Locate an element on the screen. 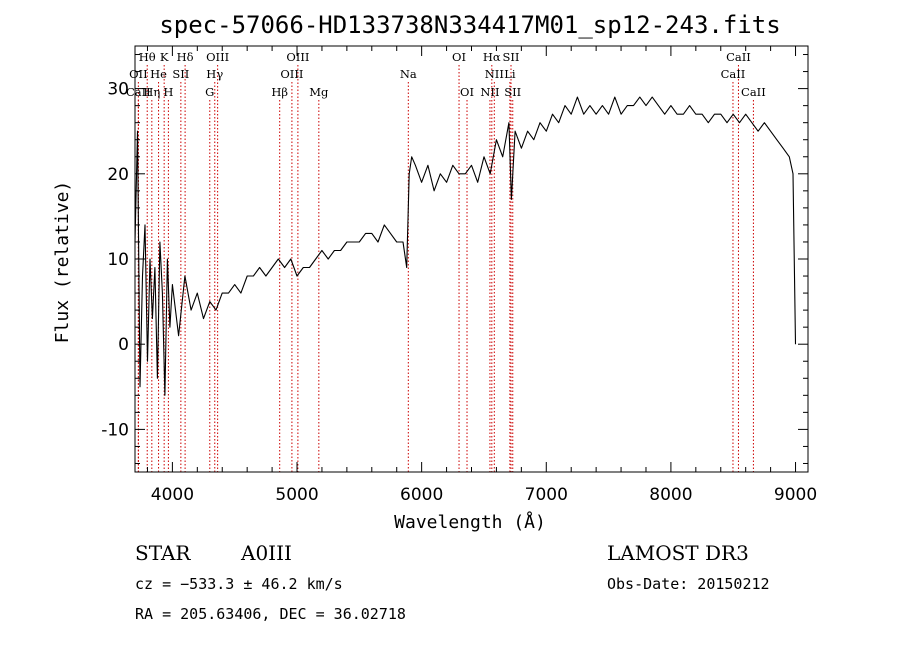 Image resolution: width=900 pixels, height=649 pixels. marker-label-8: CaII is located at coordinates (738, 57).